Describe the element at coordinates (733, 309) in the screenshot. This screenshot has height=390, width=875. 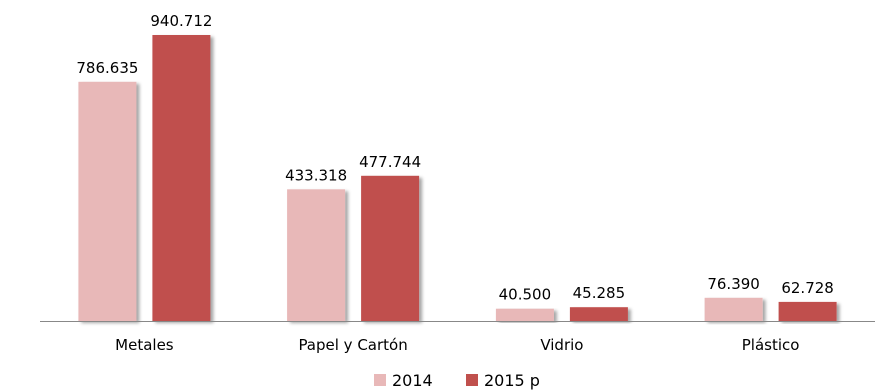
I see `bar-plastico-2014` at that location.